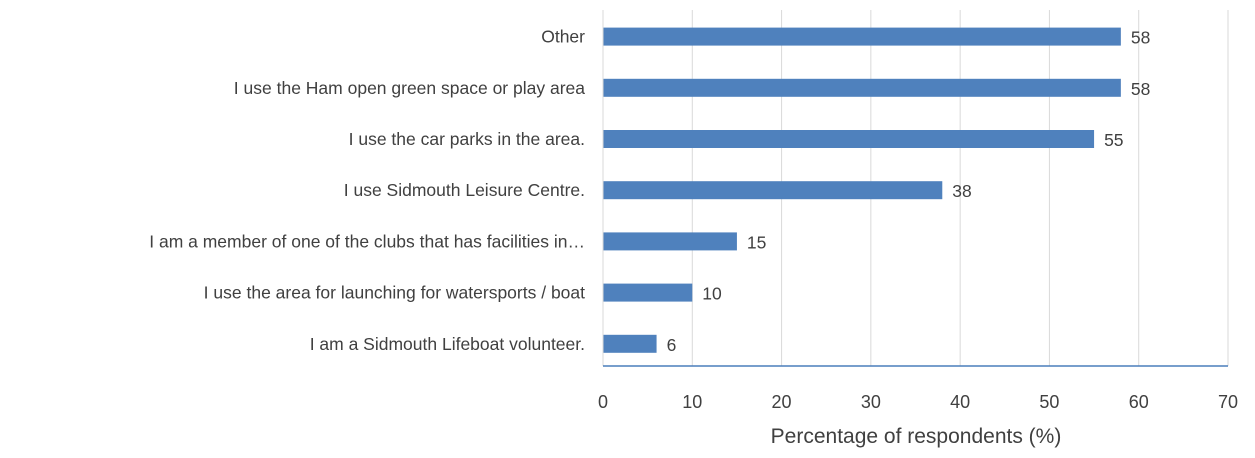  Describe the element at coordinates (447, 344) in the screenshot. I see `category-label: I am a Sidmouth Lifeboat volunteer.` at that location.